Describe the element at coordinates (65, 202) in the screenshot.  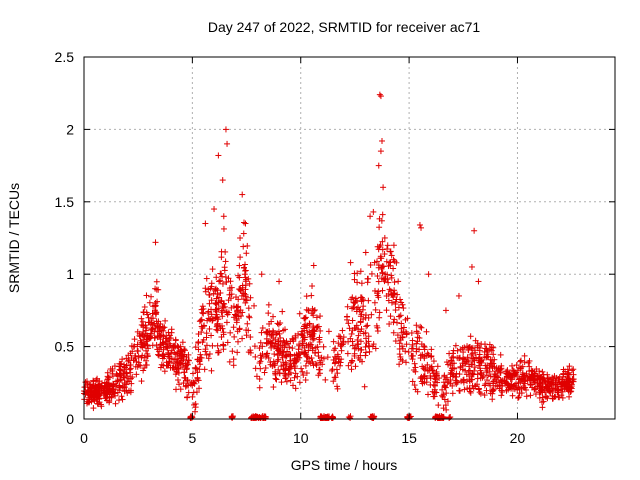
I see `y-tick-label: 1.5` at that location.